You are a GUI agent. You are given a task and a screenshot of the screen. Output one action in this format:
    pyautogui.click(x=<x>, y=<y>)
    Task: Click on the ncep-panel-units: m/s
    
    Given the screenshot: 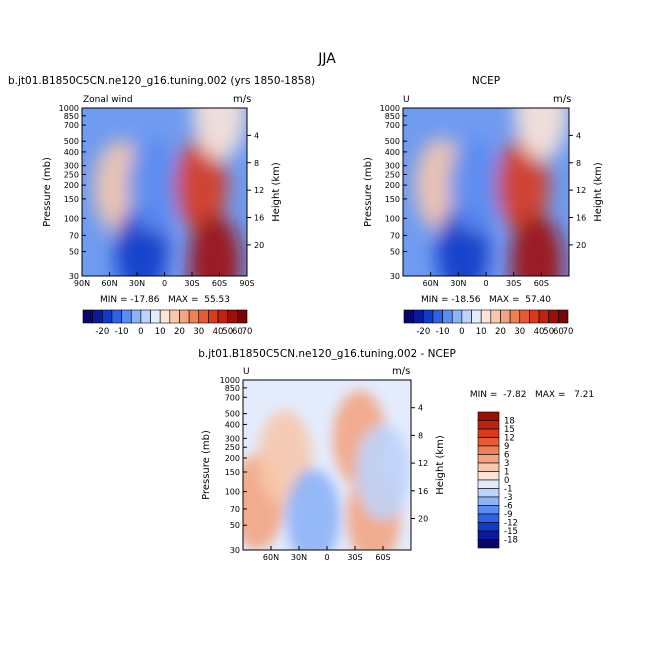 What is the action you would take?
    pyautogui.click(x=562, y=99)
    